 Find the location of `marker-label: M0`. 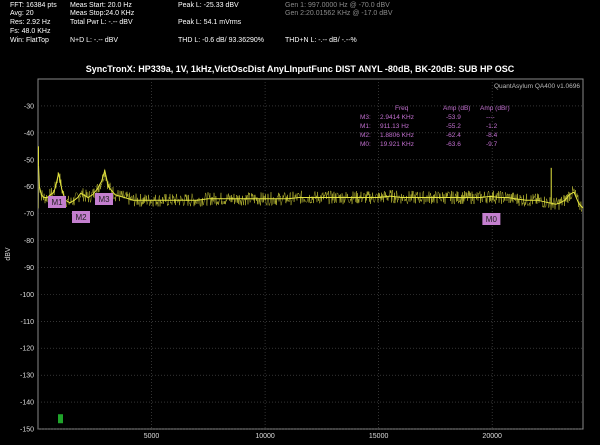

marker-label: M0 is located at coordinates (492, 219).